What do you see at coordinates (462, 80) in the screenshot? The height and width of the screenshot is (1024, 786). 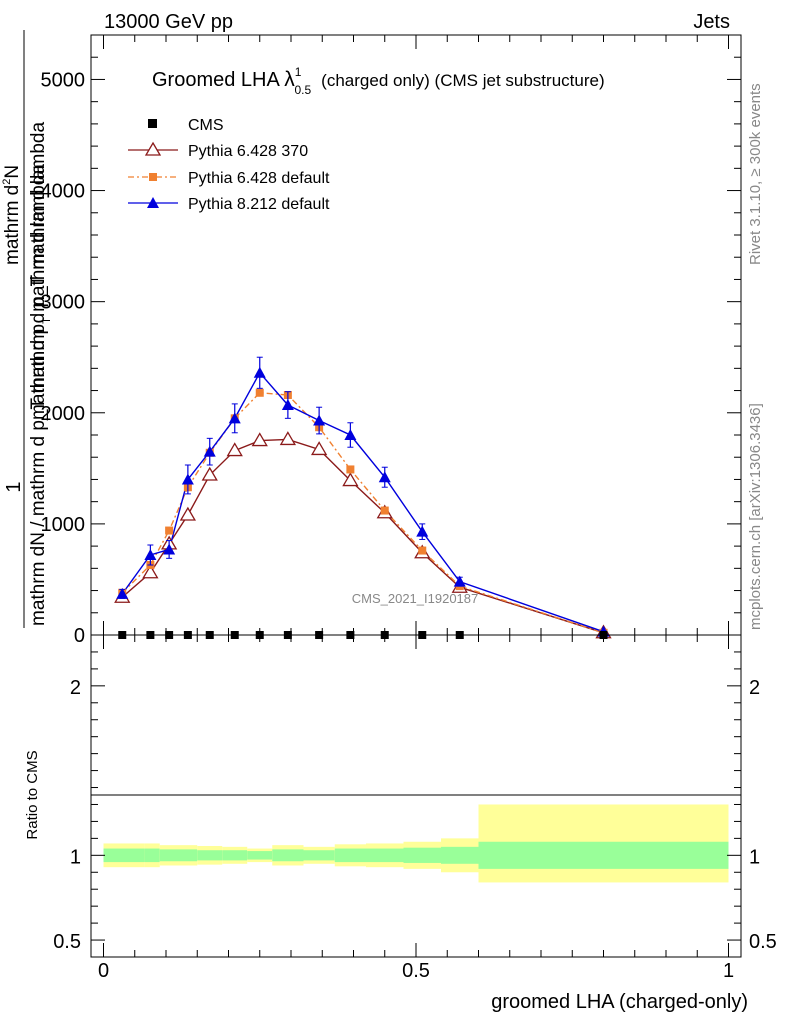 I see `title-suffix: (charged only) (CMS jet substructure)` at bounding box center [462, 80].